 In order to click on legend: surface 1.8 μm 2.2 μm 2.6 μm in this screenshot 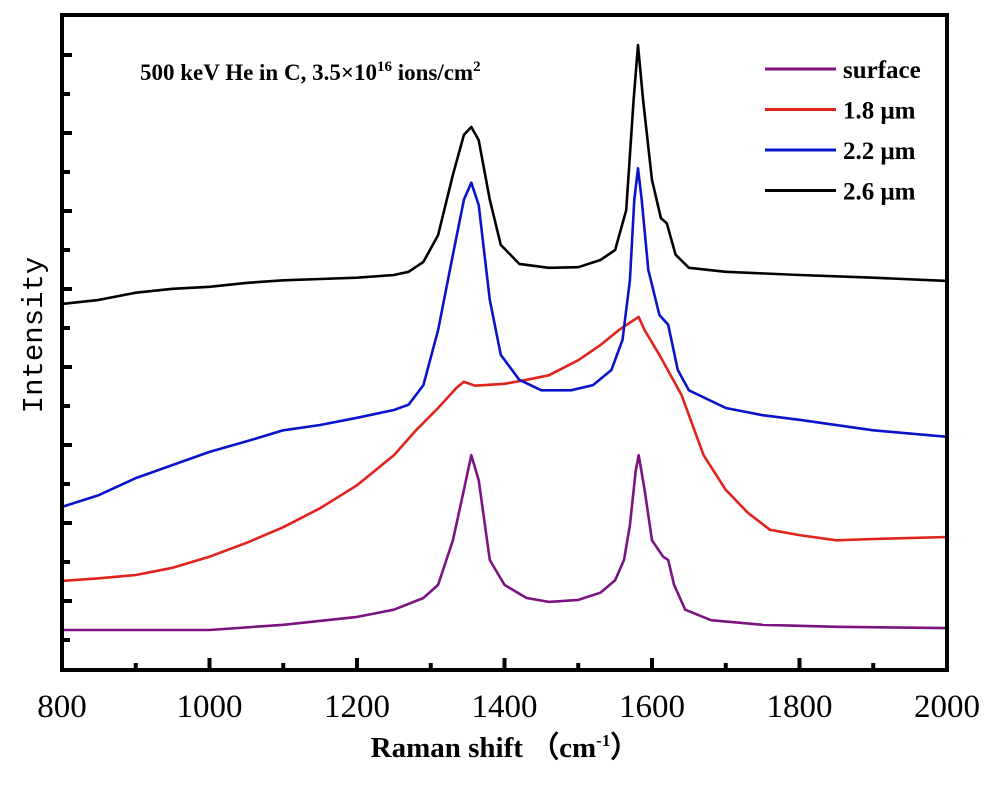, I will do `click(843, 131)`.